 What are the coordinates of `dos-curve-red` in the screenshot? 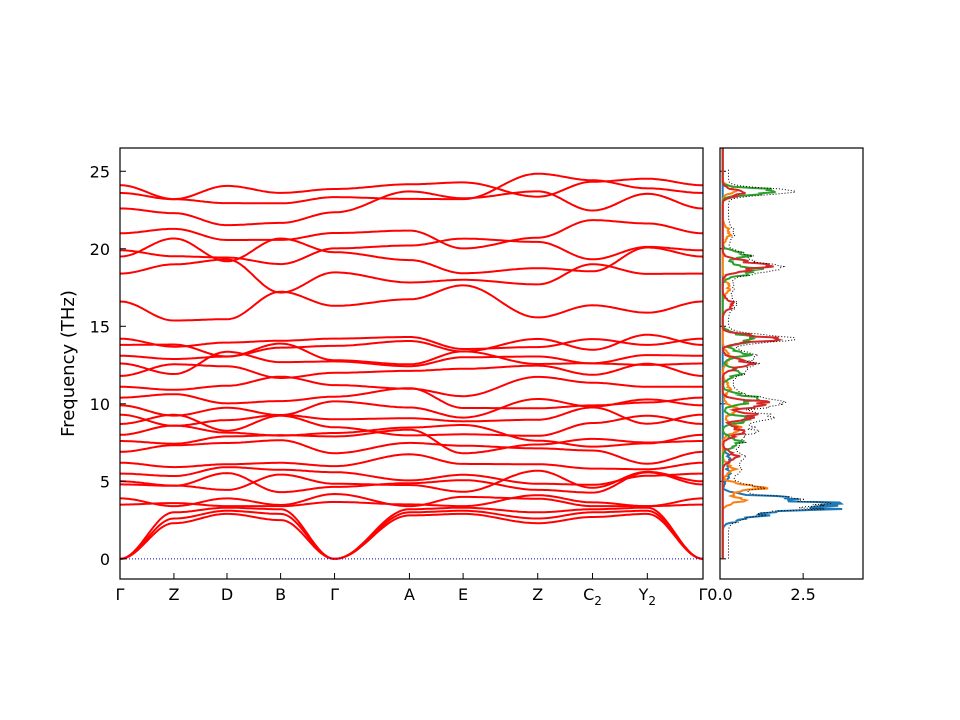 It's located at (752, 353).